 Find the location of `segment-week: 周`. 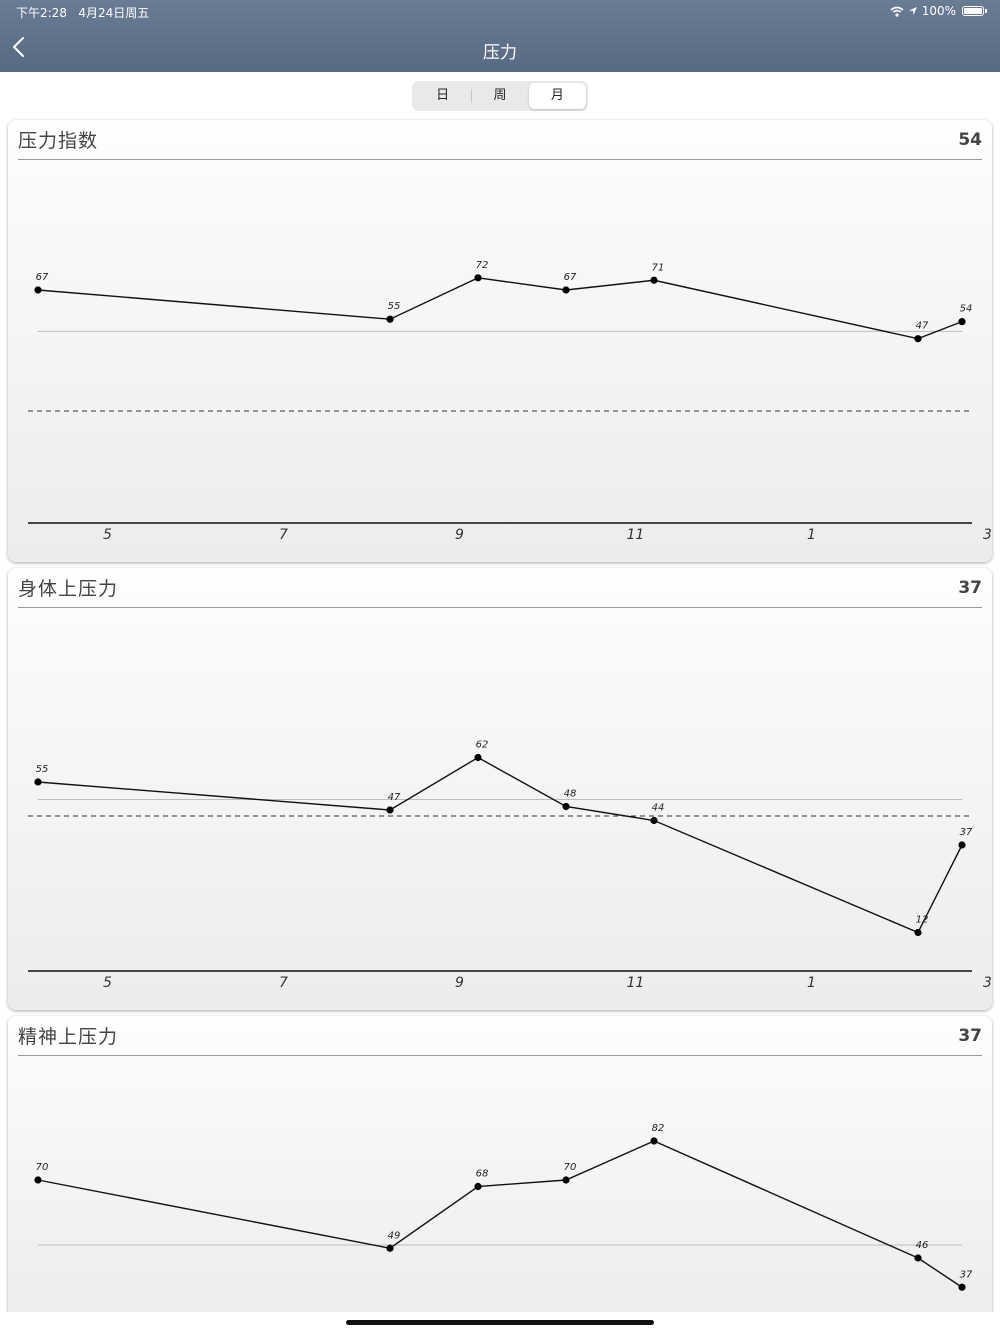

segment-week: 周 is located at coordinates (499, 96).